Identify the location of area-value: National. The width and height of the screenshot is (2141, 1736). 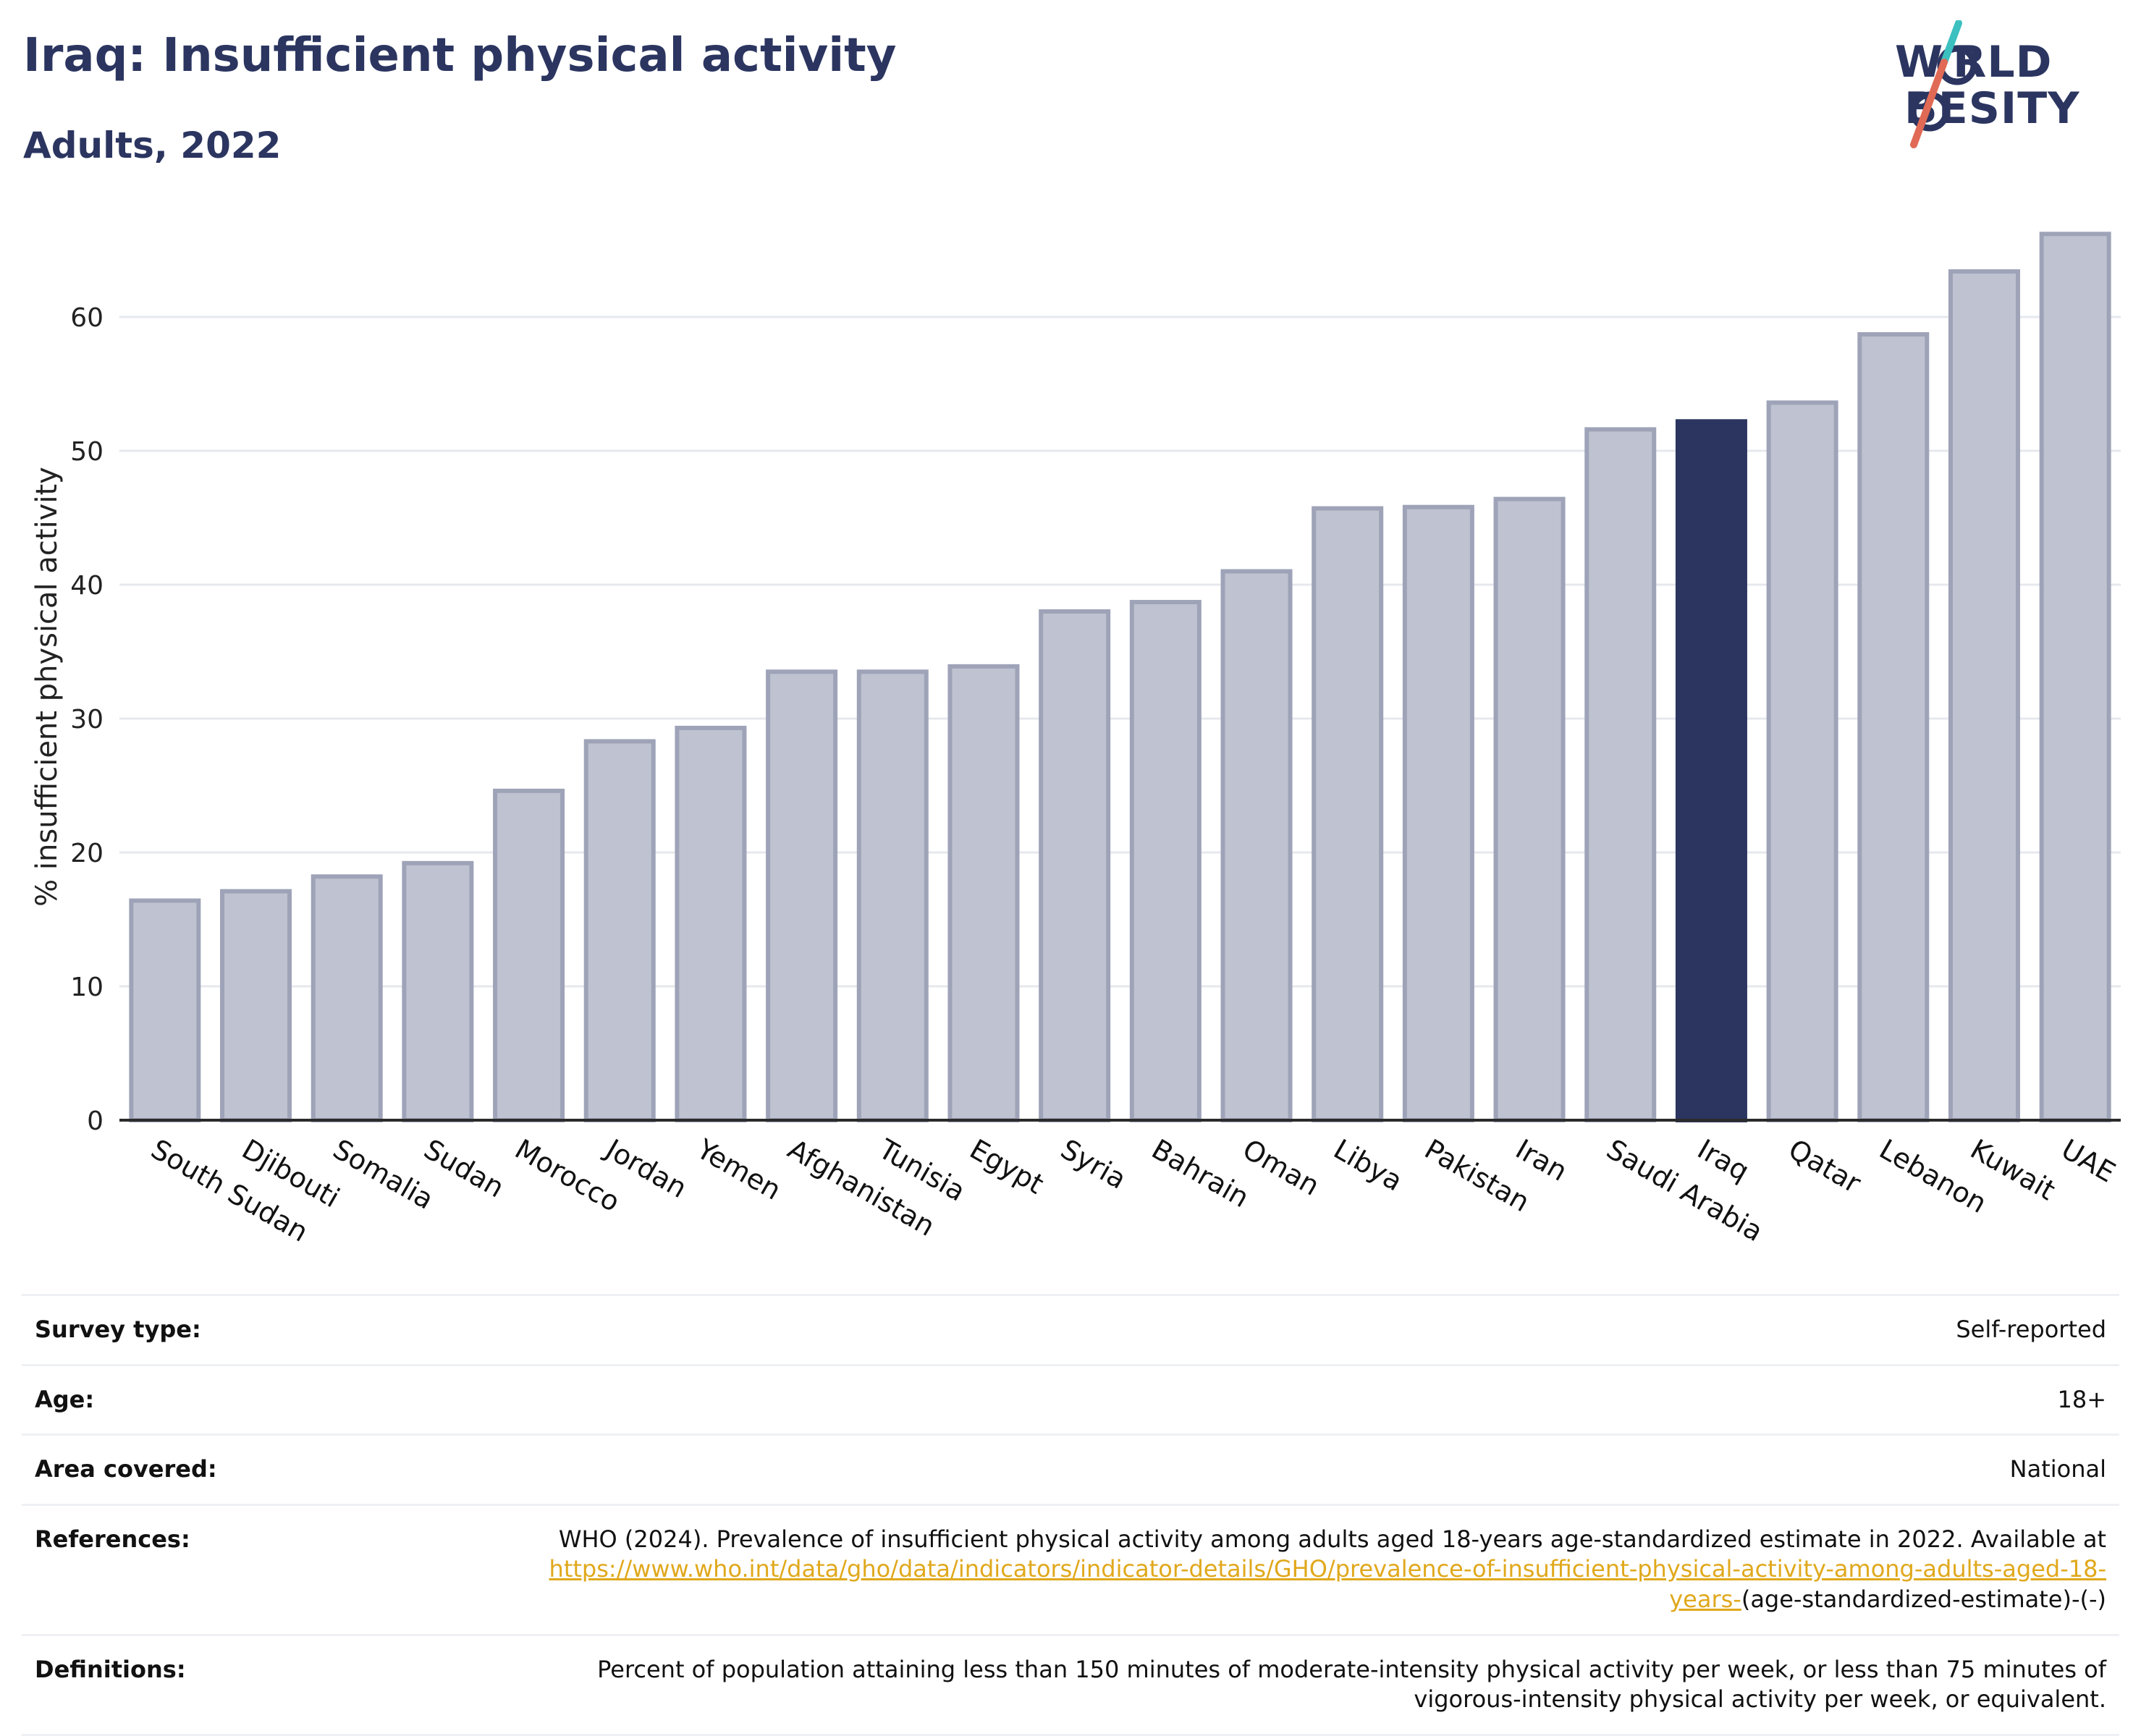
(1300, 1469).